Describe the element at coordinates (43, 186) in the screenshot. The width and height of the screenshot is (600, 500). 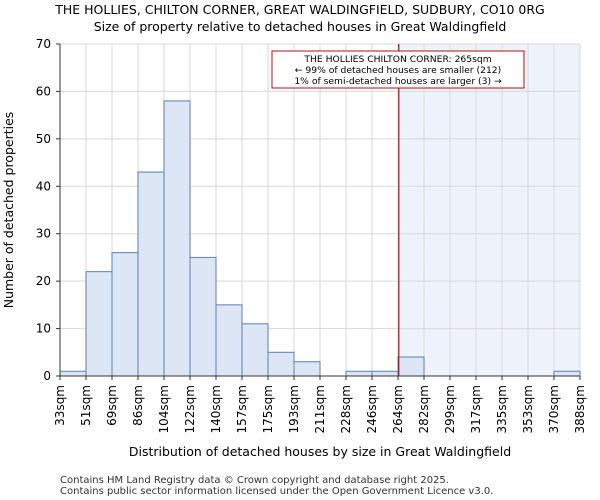
I see `y-tick-label: 40` at that location.